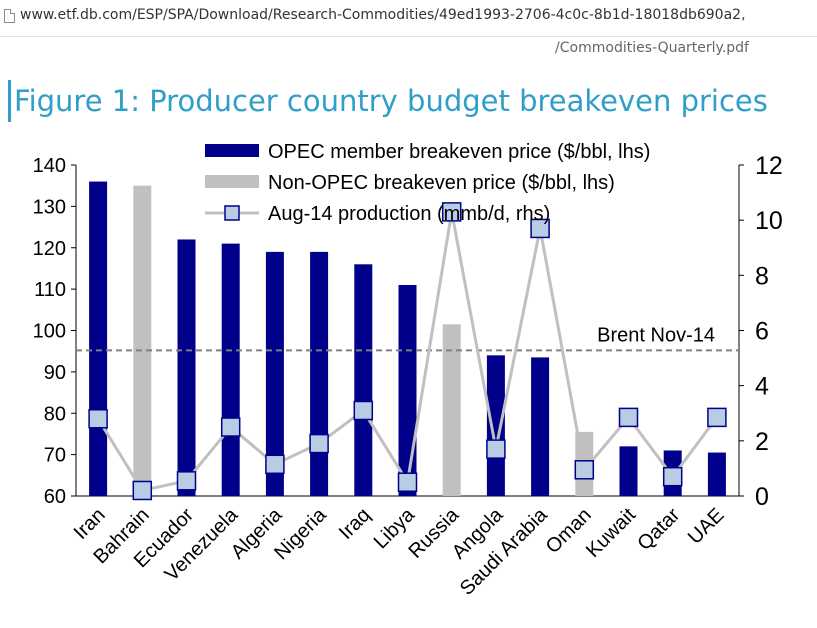 This screenshot has width=817, height=628. What do you see at coordinates (769, 166) in the screenshot?
I see `right-tick-label: 12` at bounding box center [769, 166].